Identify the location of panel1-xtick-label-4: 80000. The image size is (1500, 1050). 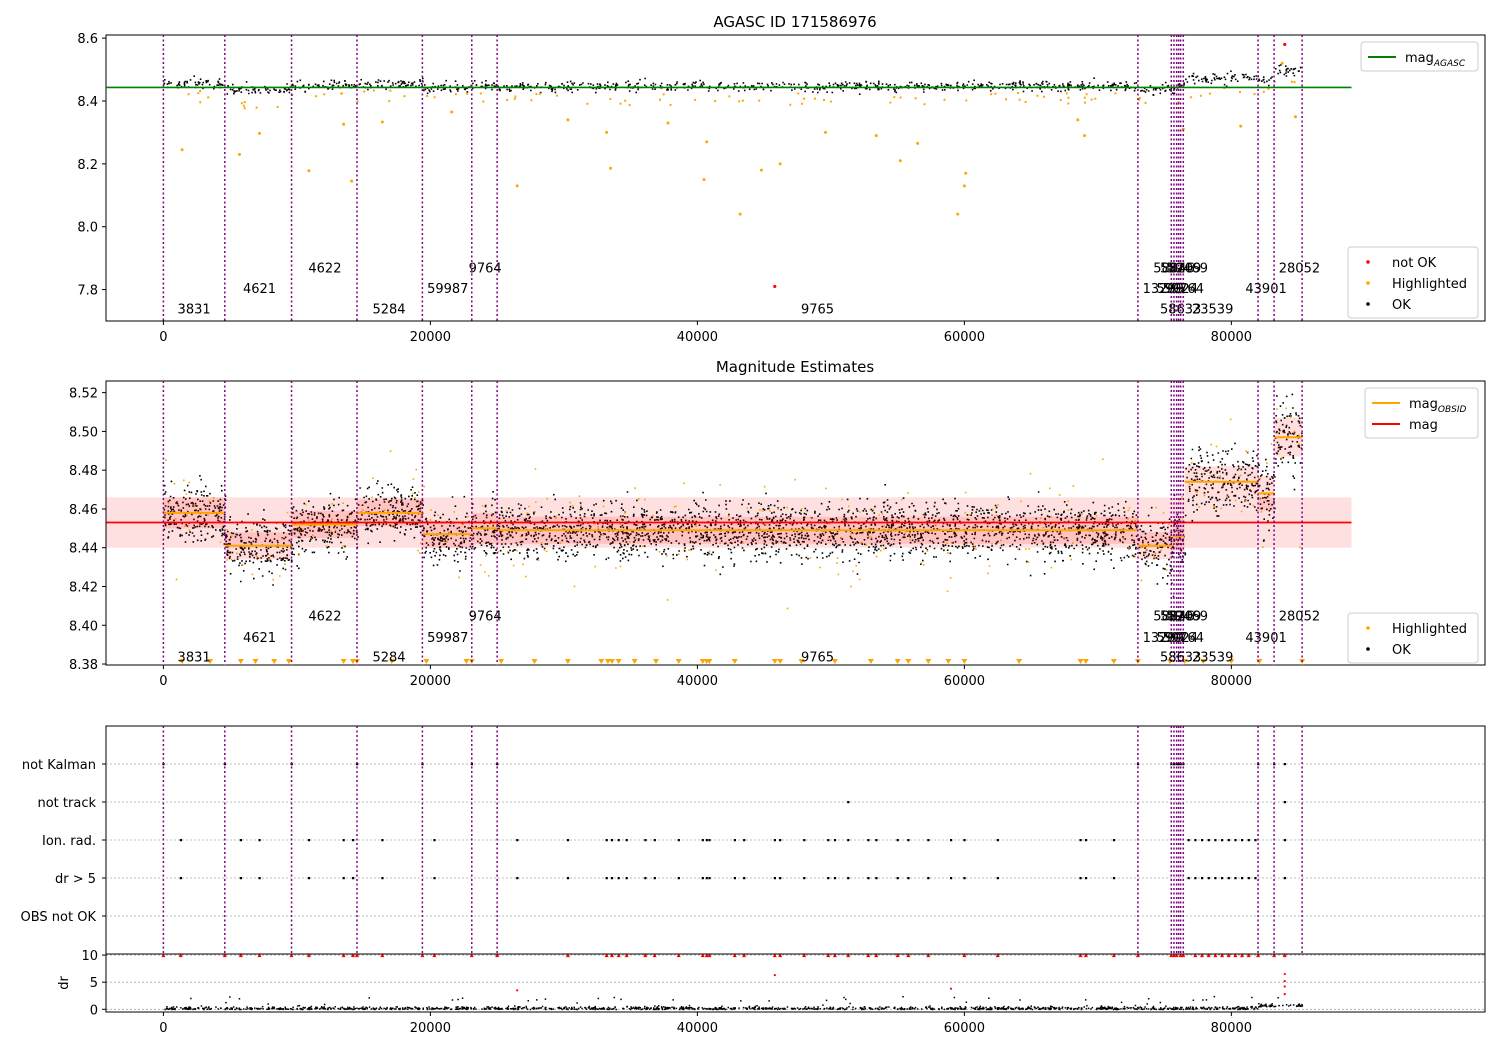
(1231, 337).